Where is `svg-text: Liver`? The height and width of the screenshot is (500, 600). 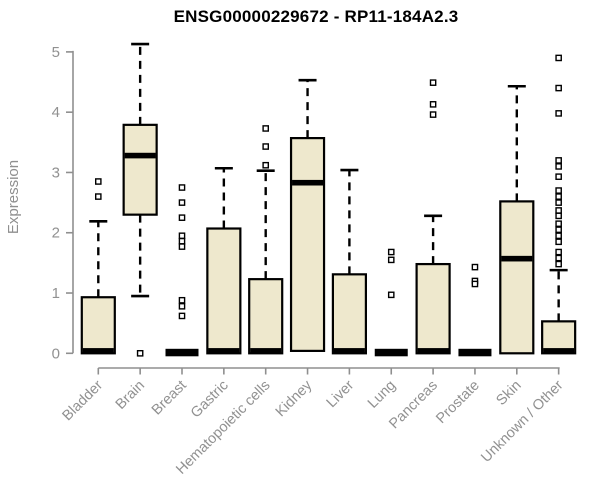 svg-text: Liver is located at coordinates (341, 394).